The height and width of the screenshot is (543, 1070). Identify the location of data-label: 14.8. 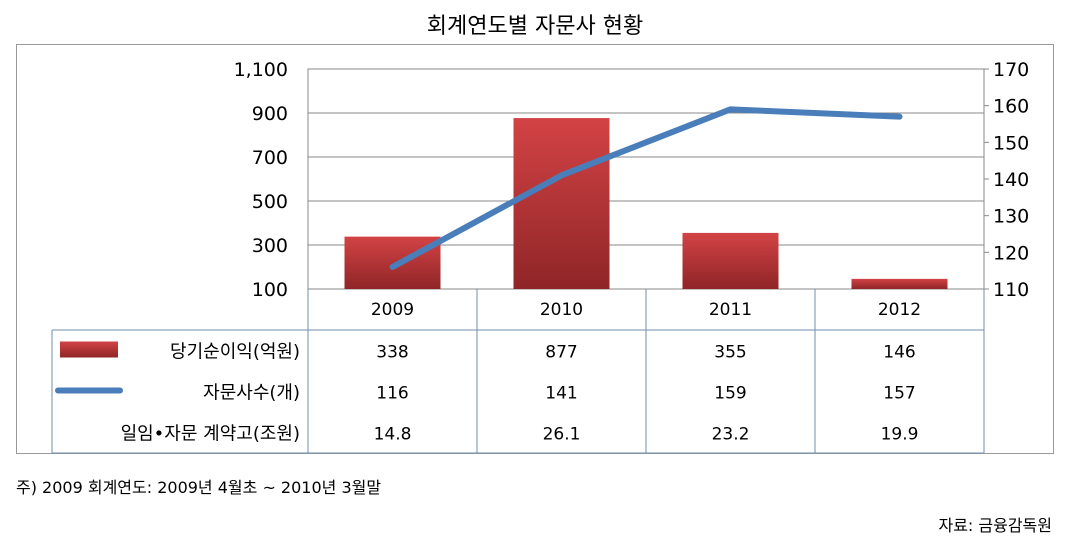
(393, 435).